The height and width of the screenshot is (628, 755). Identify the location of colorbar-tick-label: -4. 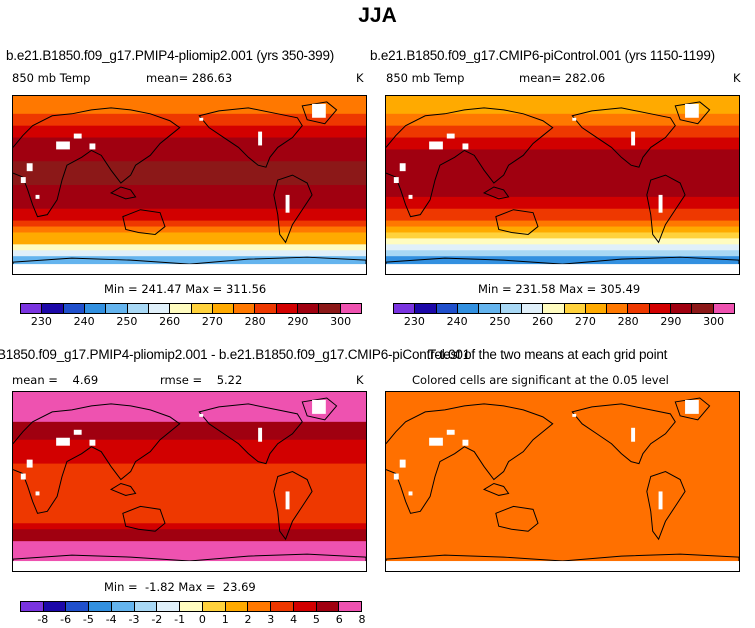
(111, 619).